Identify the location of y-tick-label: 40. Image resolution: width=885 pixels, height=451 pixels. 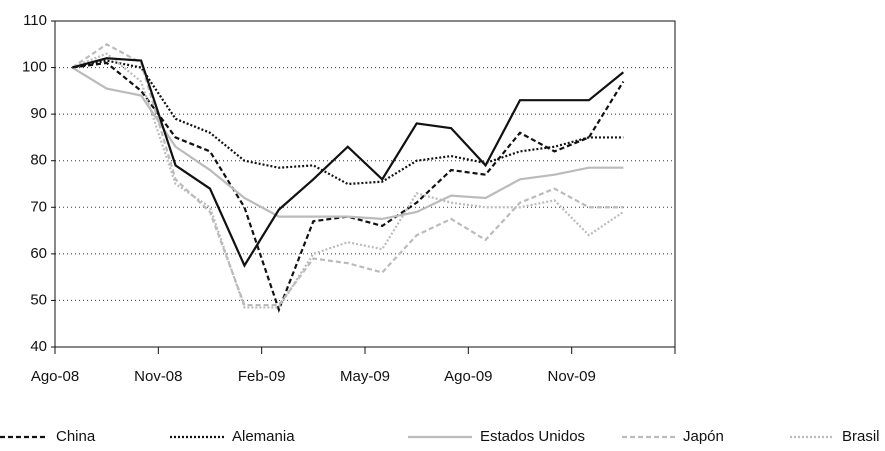
(38, 346).